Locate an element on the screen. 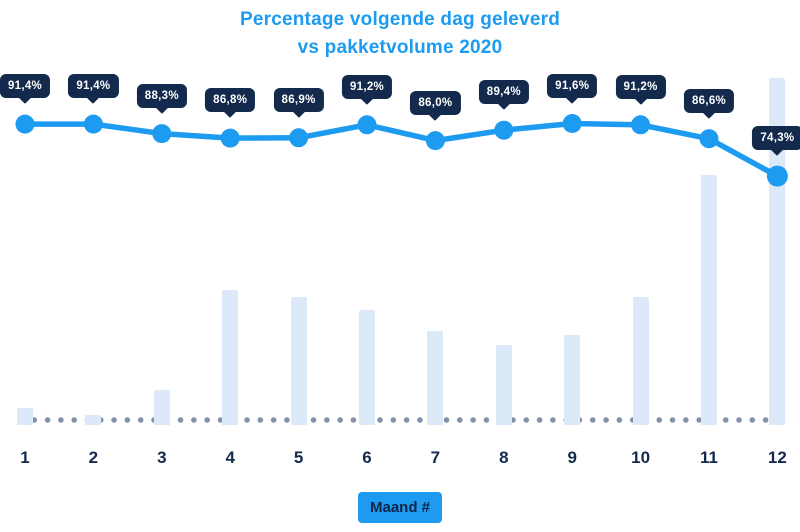  x-axis-label: 11 is located at coordinates (709, 457).